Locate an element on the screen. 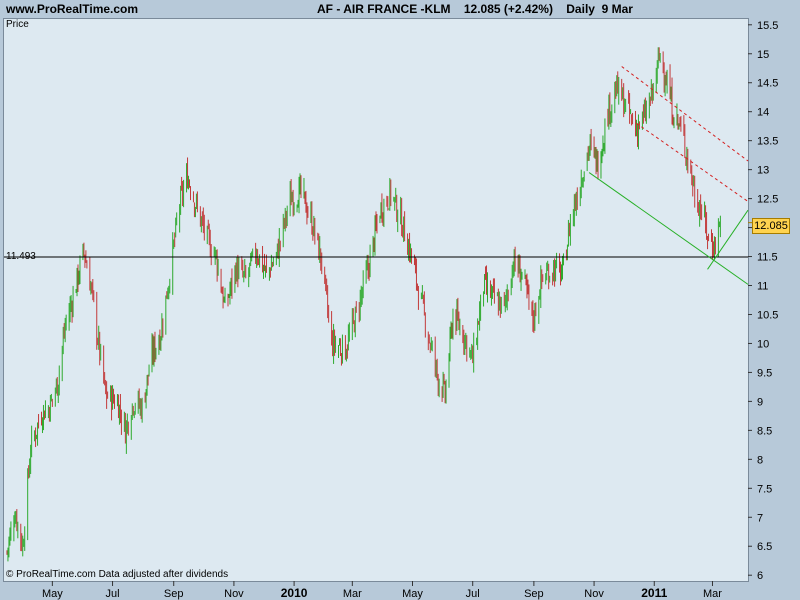  y-tick-label: 6 is located at coordinates (760, 576).